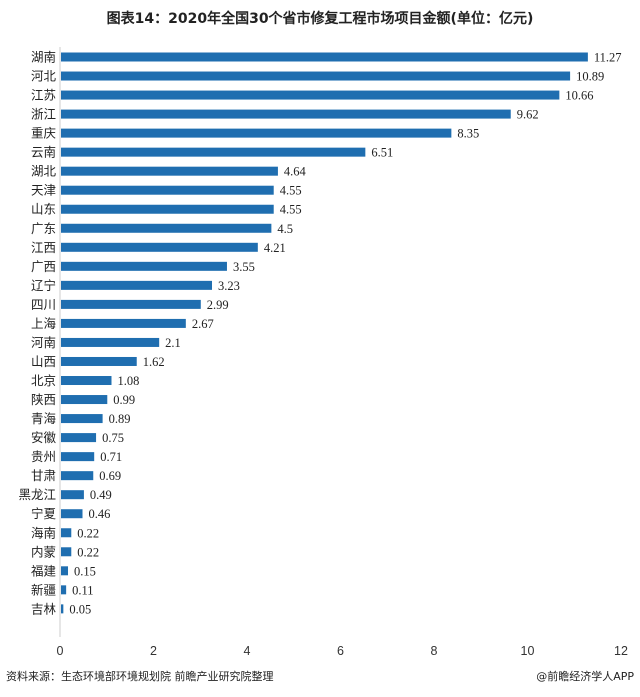  Describe the element at coordinates (43, 342) in the screenshot. I see `category-label: 河南` at that location.